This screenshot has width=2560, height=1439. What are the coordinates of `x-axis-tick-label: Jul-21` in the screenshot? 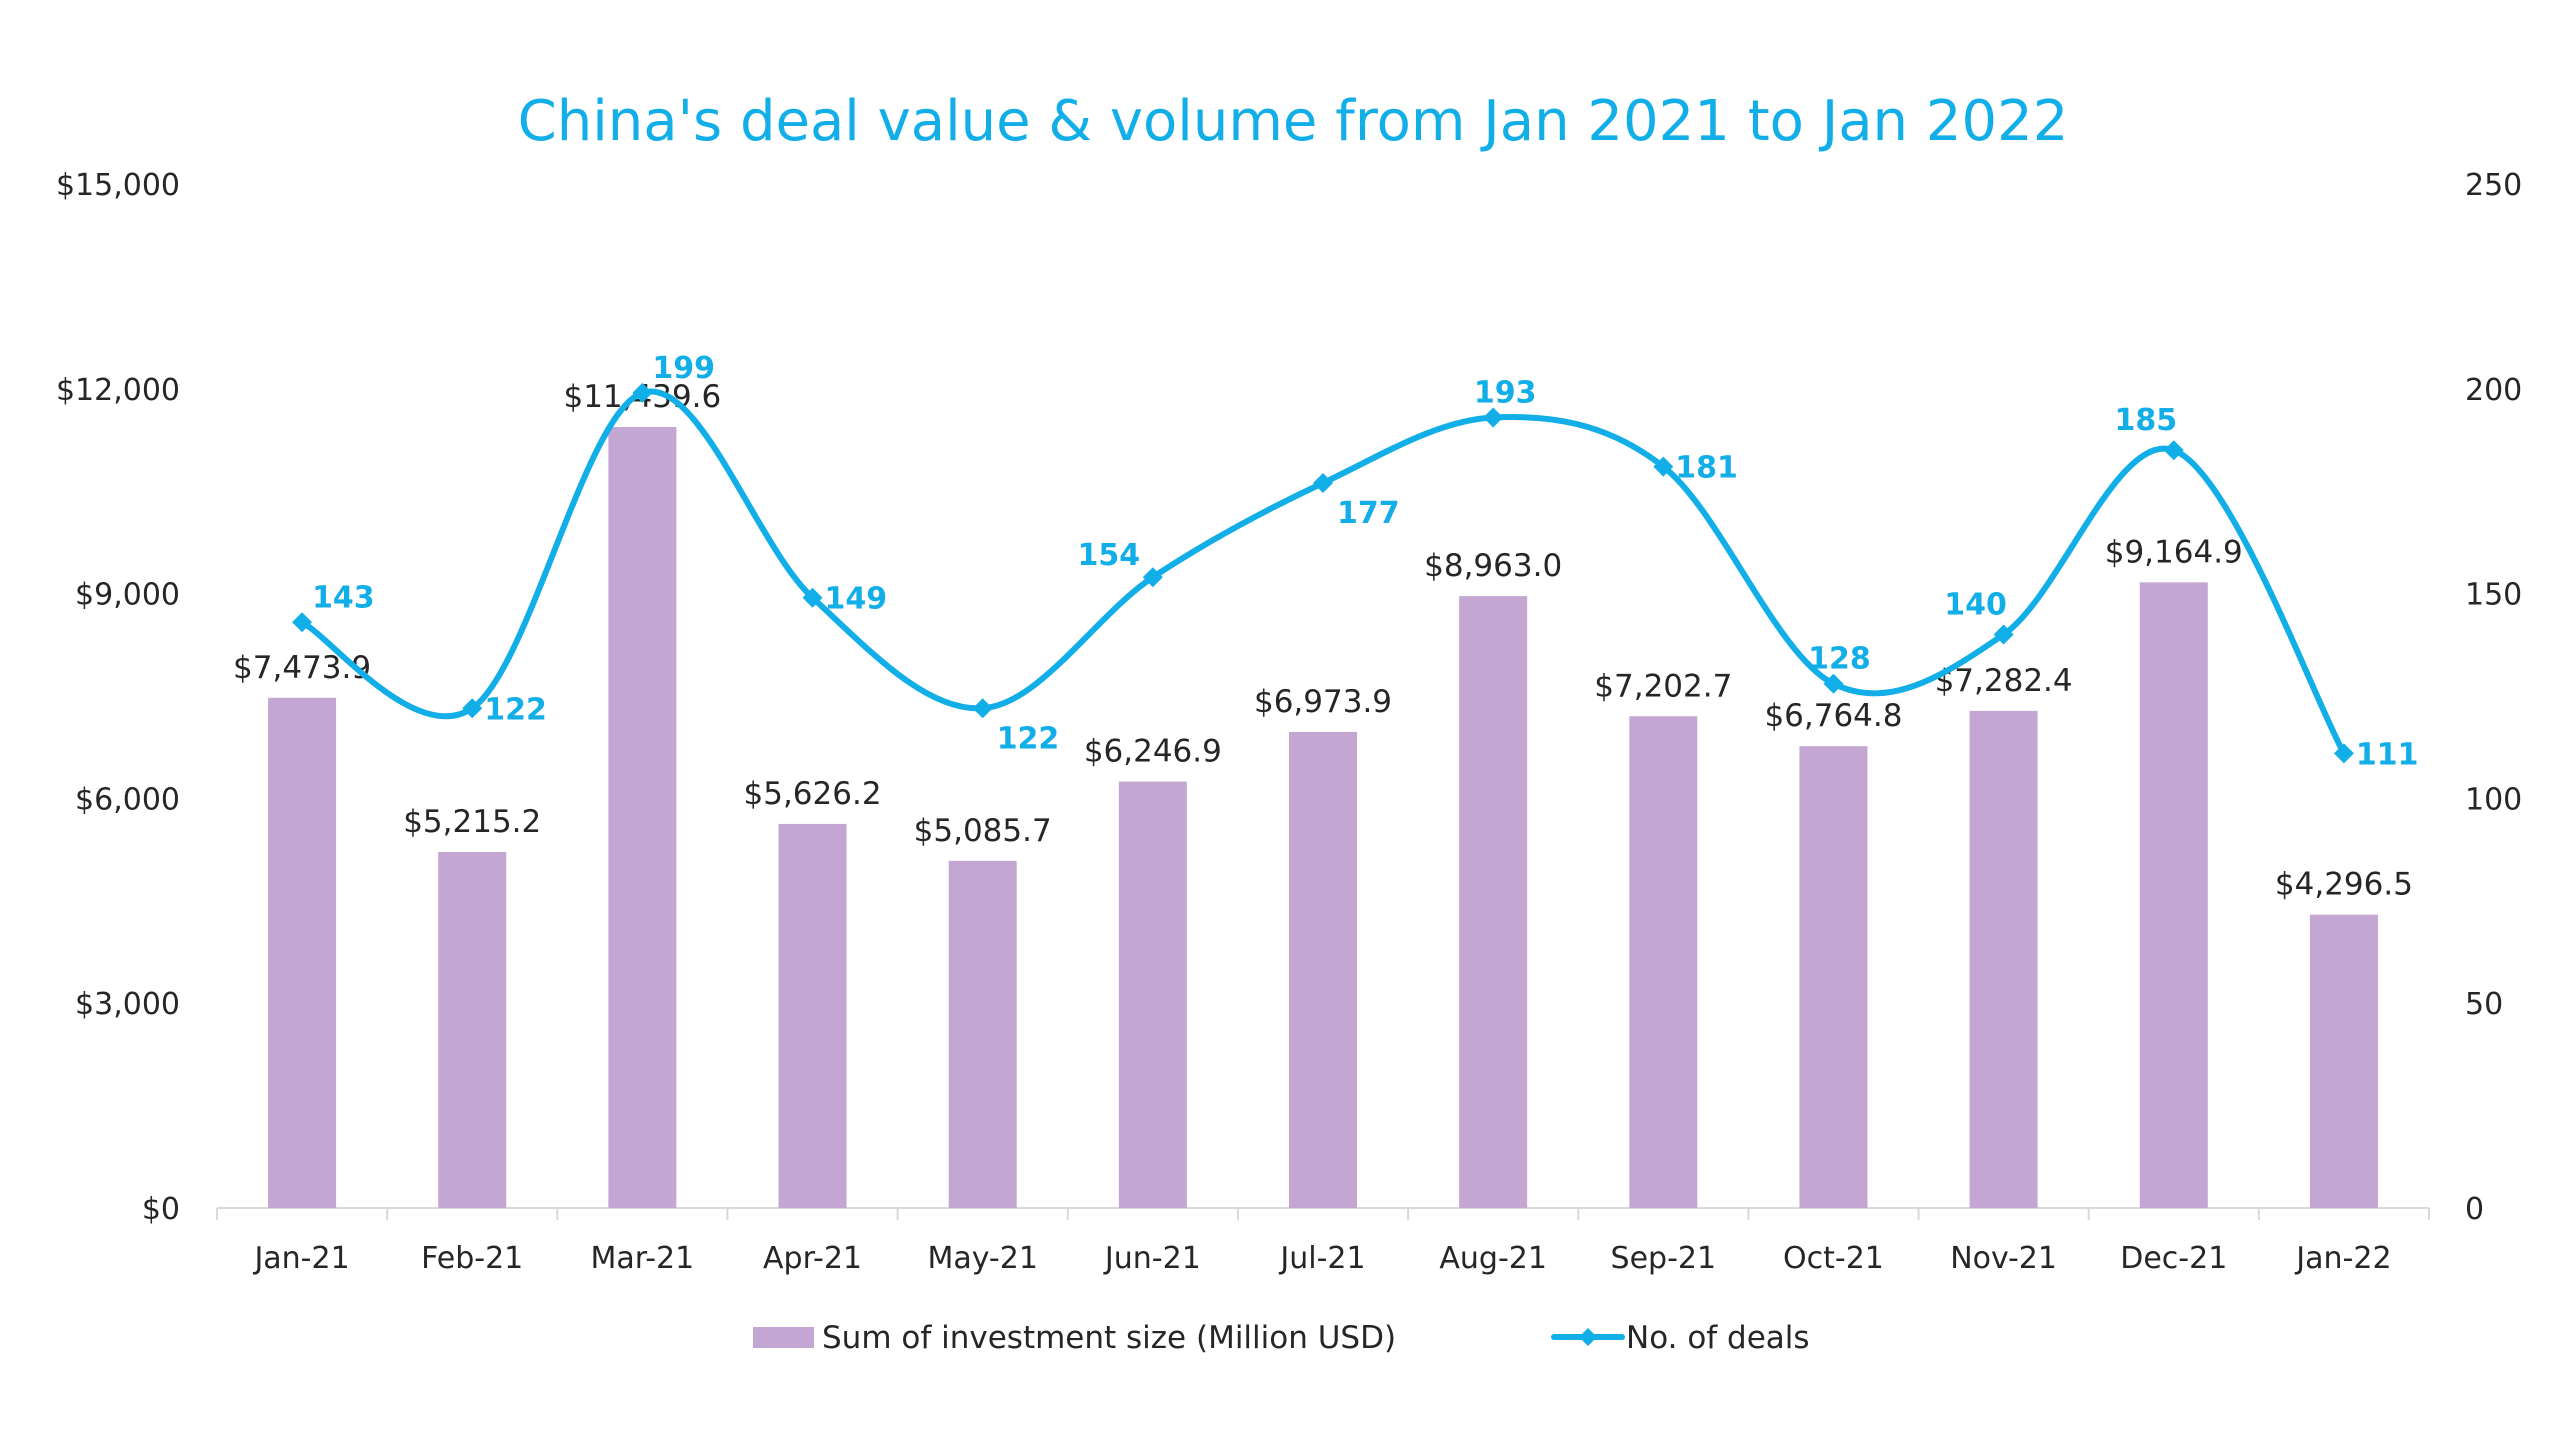 It's located at (1321, 1258).